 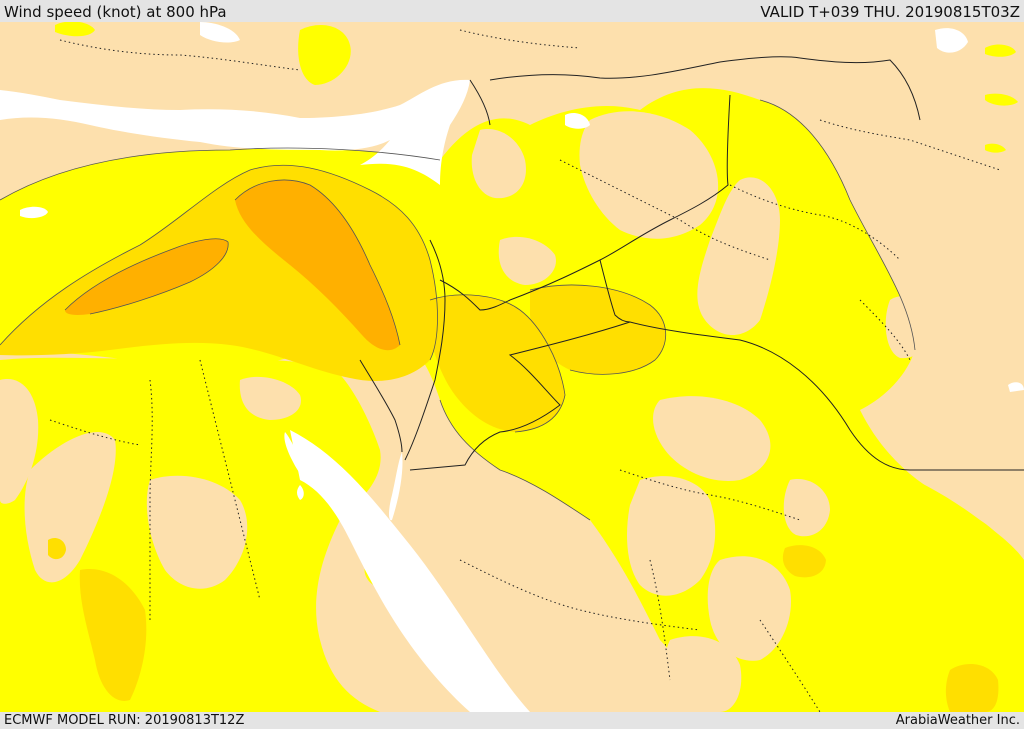 What do you see at coordinates (957, 720) in the screenshot?
I see `credit-label: ArabiaWeather Inc.` at bounding box center [957, 720].